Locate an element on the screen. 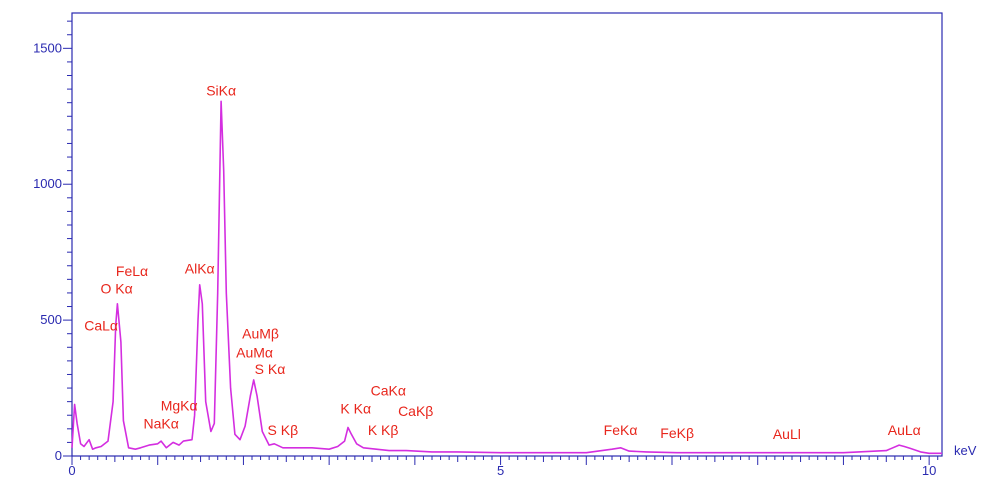 The height and width of the screenshot is (479, 984). x-tick-label: 0 is located at coordinates (71, 470).